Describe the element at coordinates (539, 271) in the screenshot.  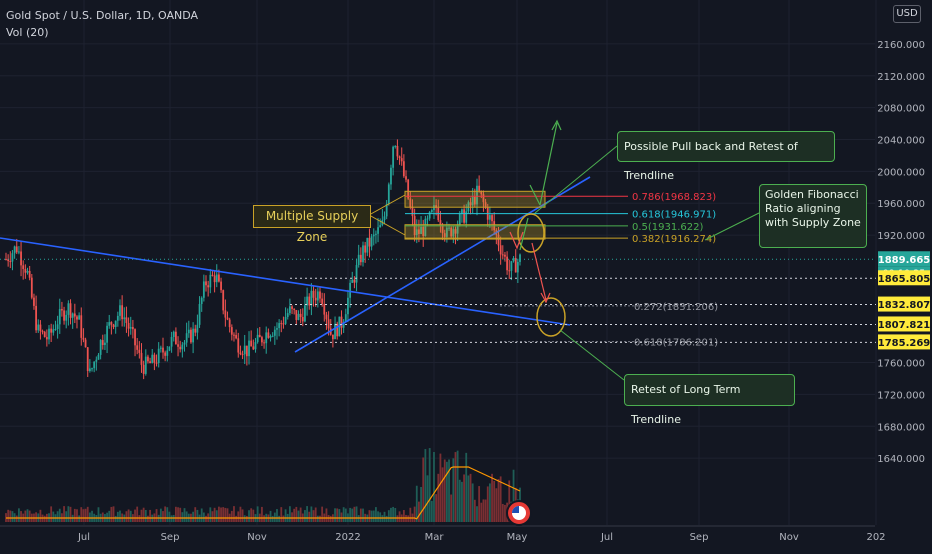
I see `down-arrow` at that location.